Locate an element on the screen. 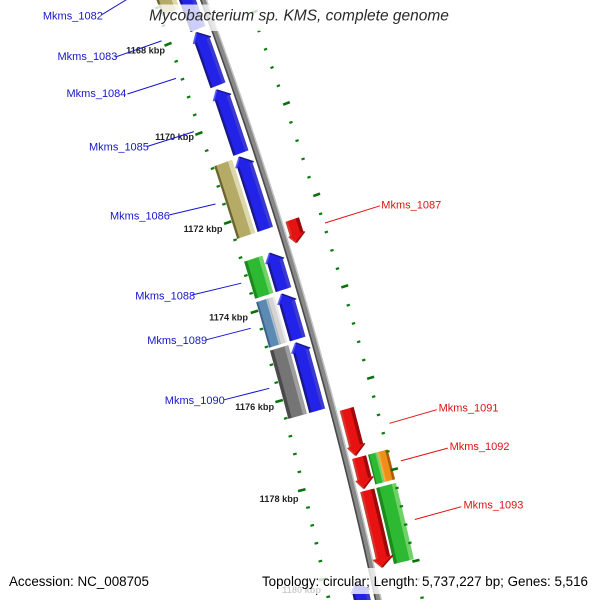 The height and width of the screenshot is (605, 600). svg-text: Mkms_1089 is located at coordinates (177, 341).